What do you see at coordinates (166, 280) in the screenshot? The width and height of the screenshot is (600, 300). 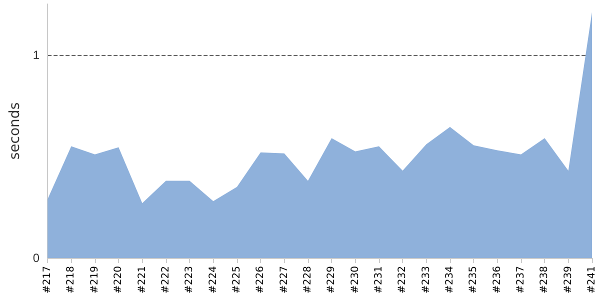 I see `x-tick-label: #222` at bounding box center [166, 280].